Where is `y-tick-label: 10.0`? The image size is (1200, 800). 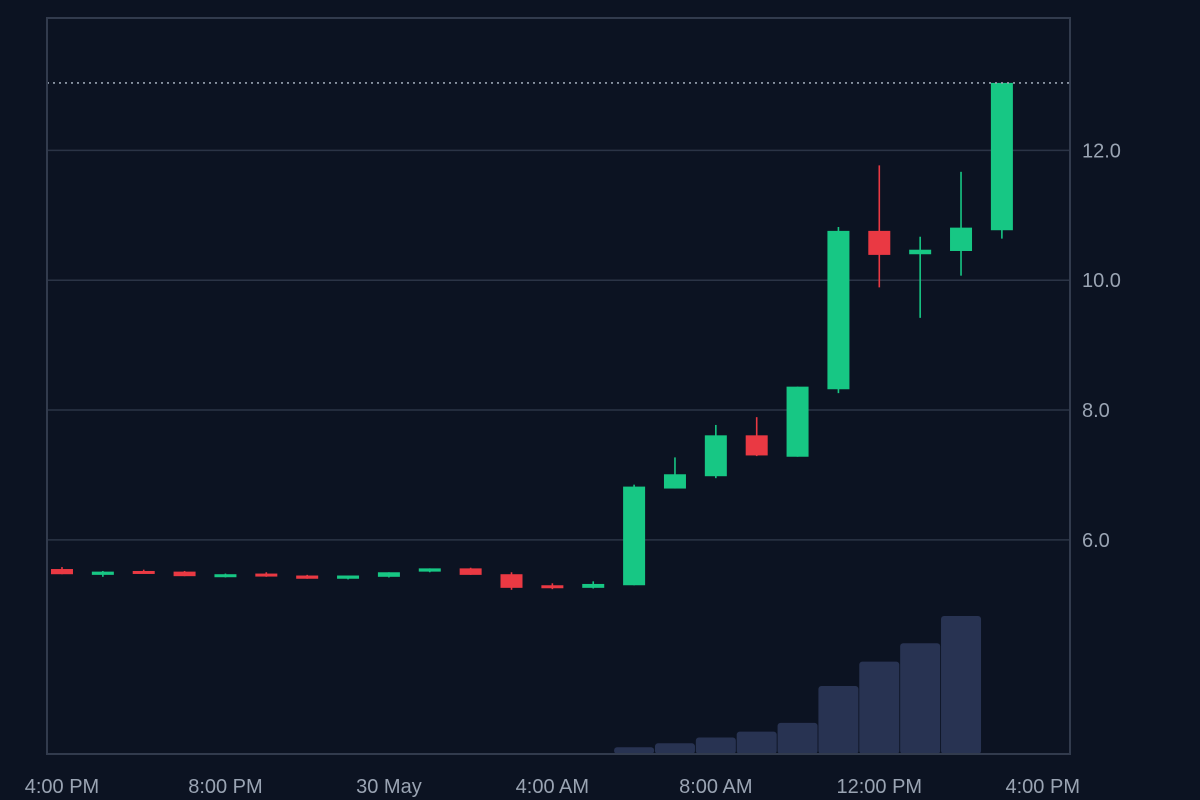 y-tick-label: 10.0 is located at coordinates (1101, 281).